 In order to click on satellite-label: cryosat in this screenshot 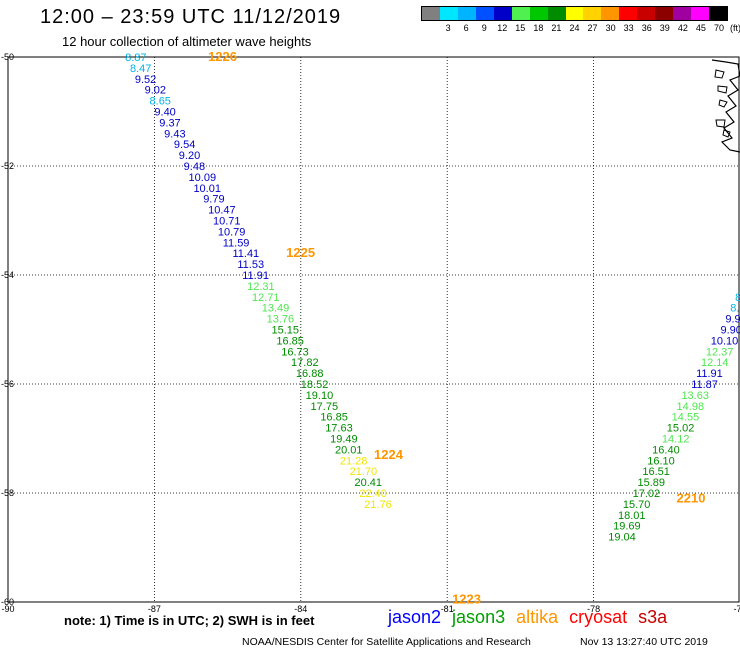, I will do `click(598, 617)`.